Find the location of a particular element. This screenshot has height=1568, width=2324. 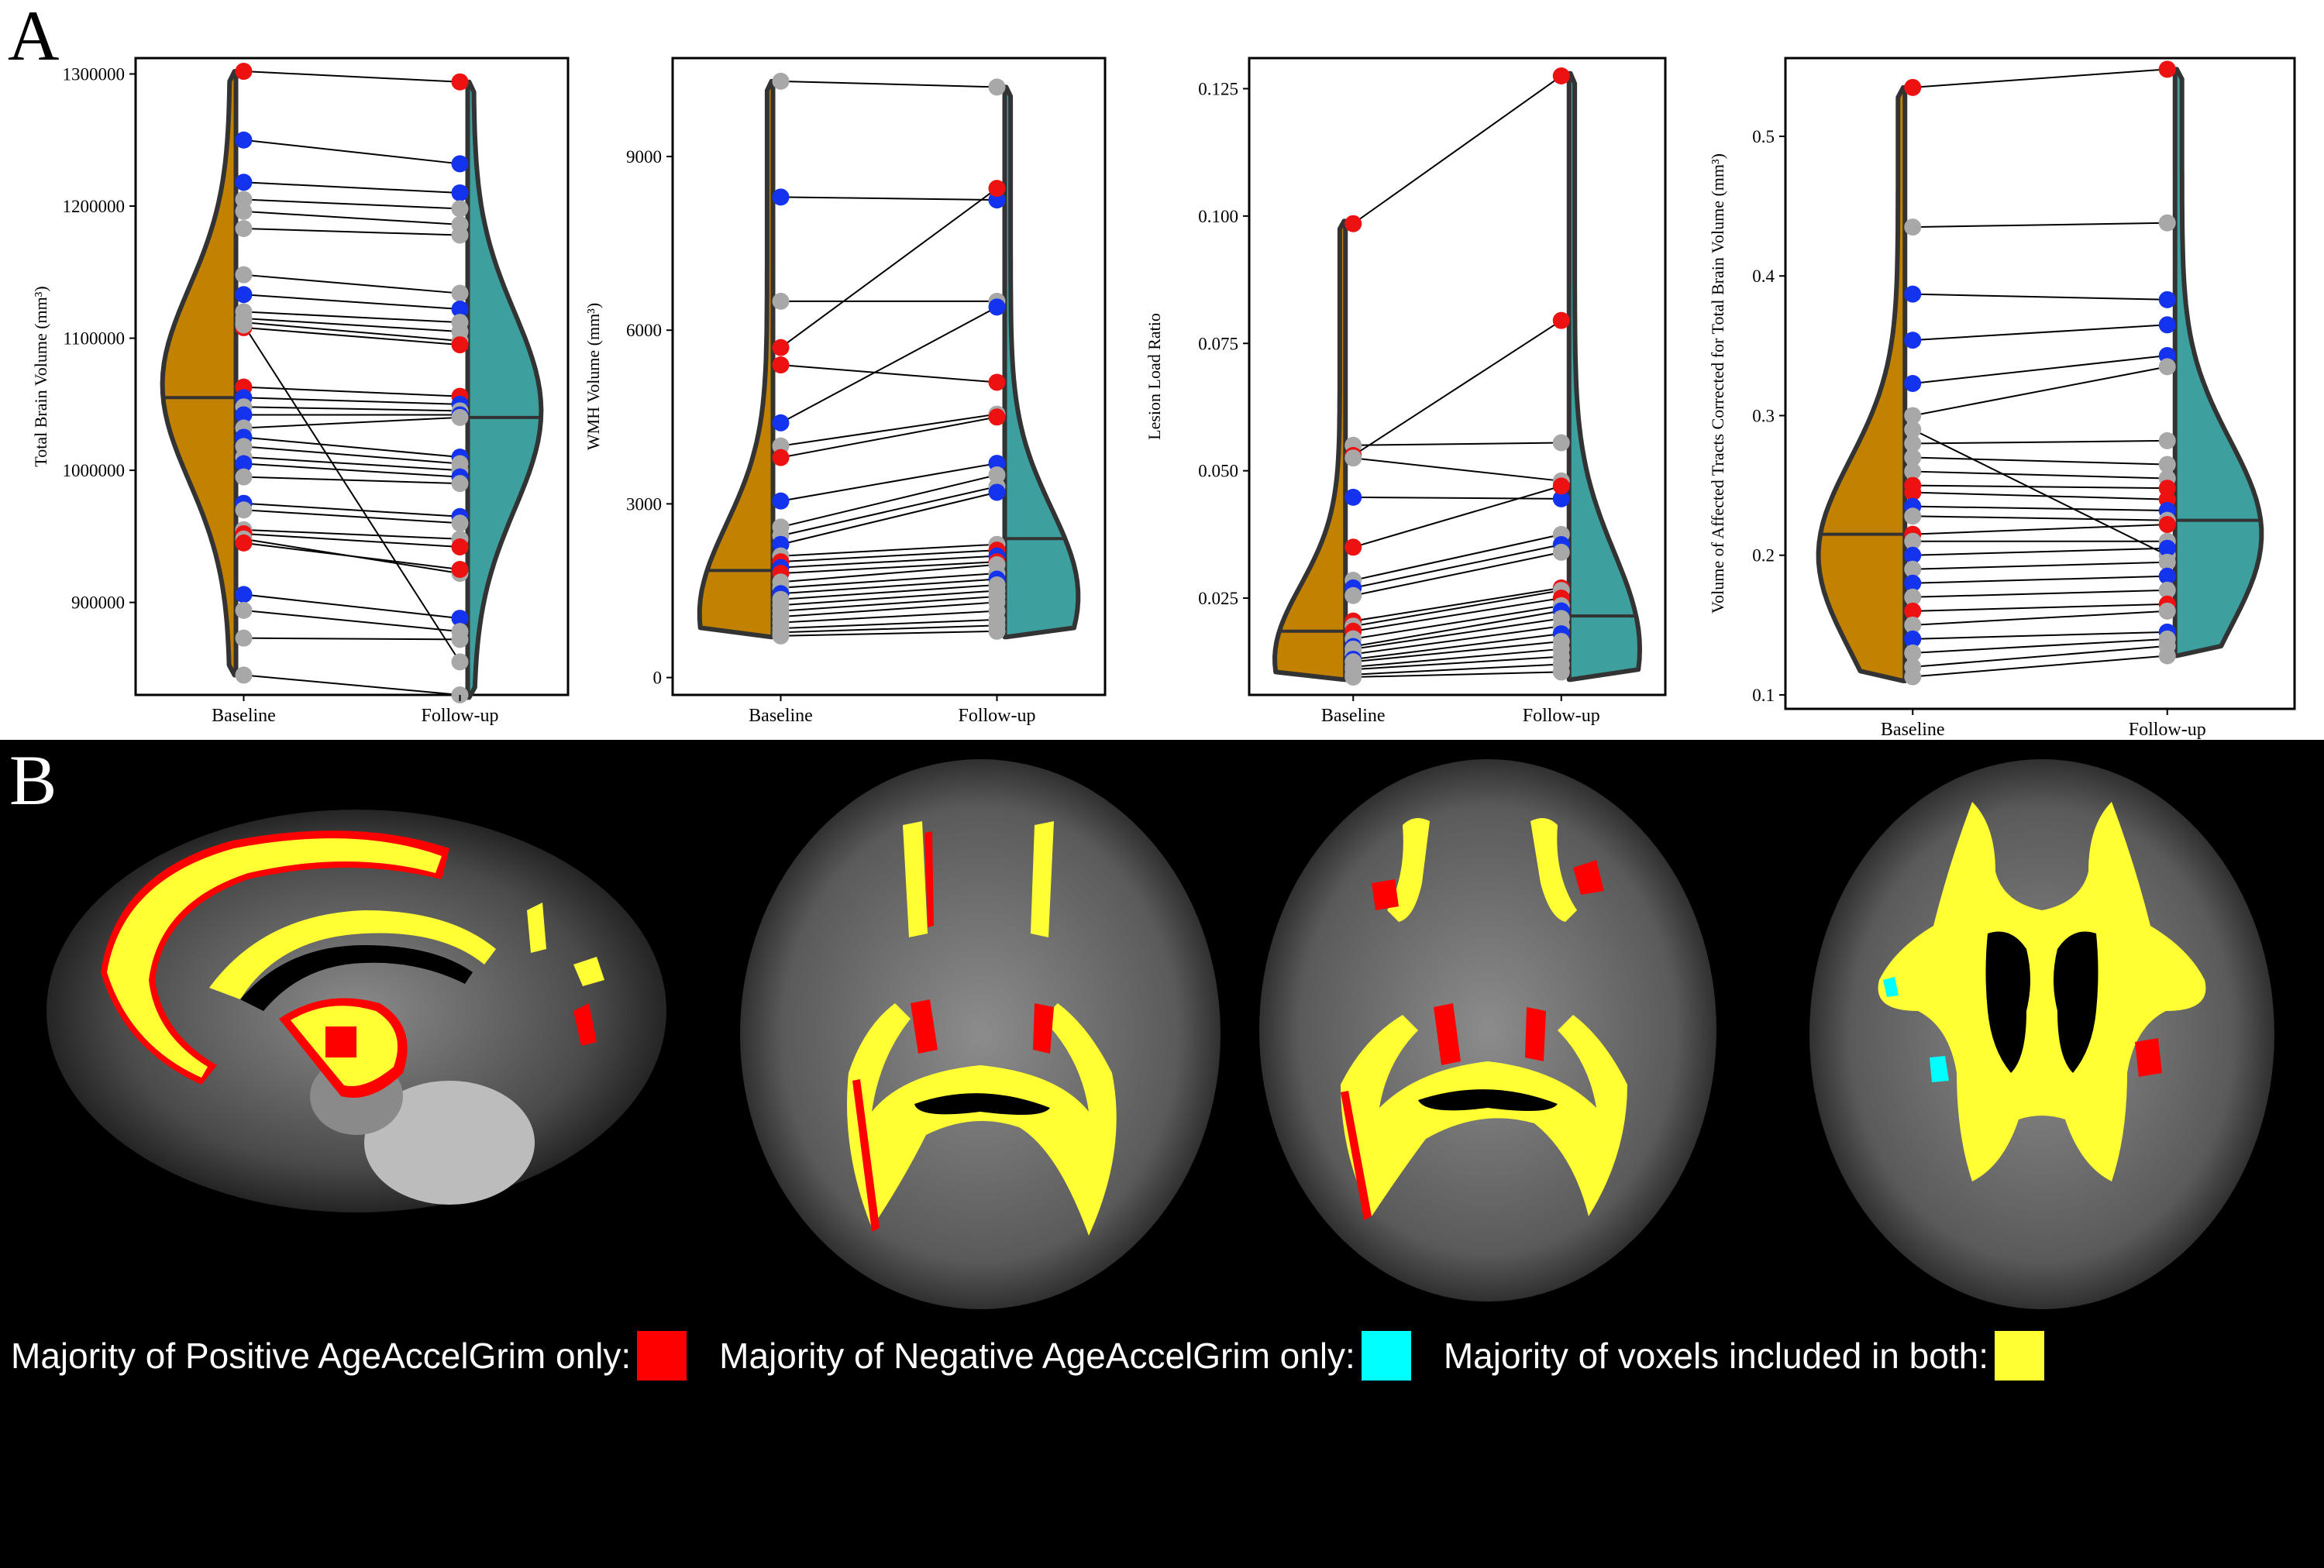

y-tick-label: 3000 is located at coordinates (644, 504).